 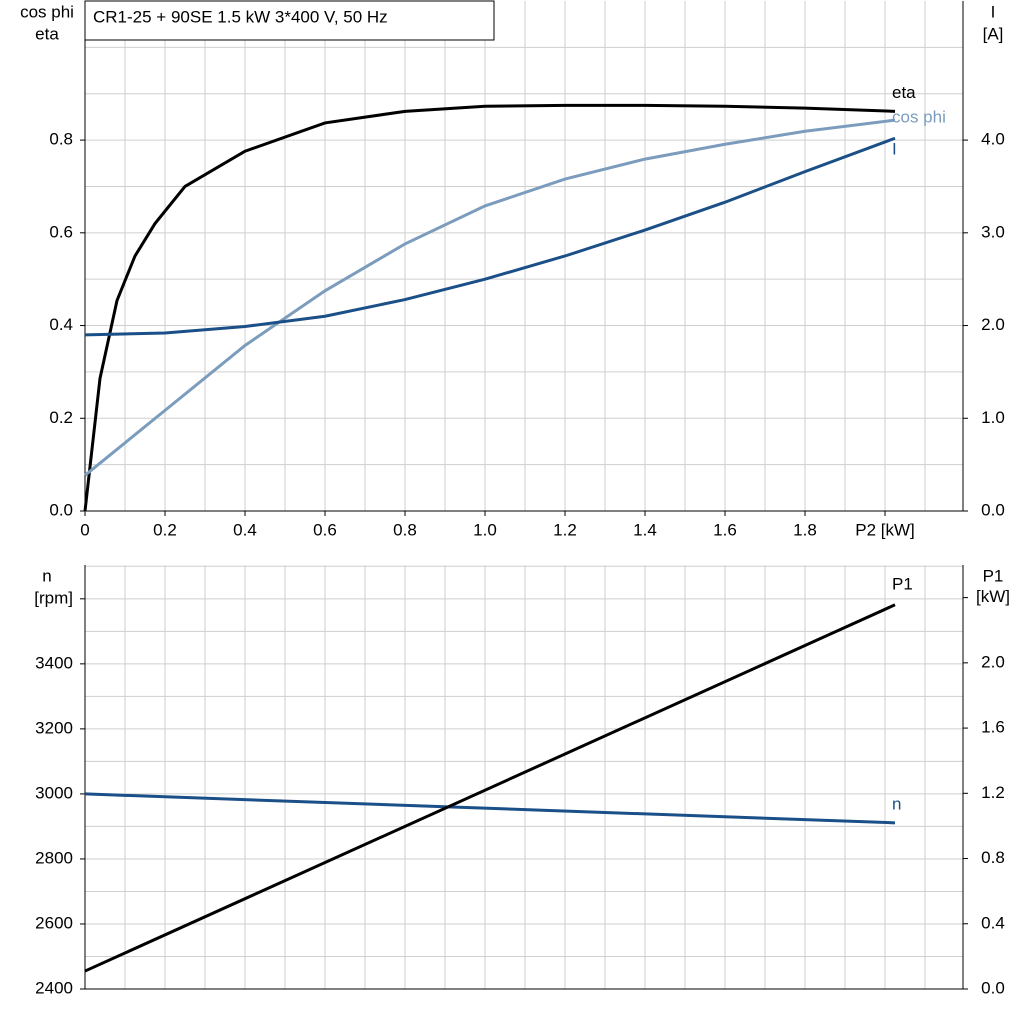 What do you see at coordinates (61, 231) in the screenshot?
I see `y-tick-label: 0.6` at bounding box center [61, 231].